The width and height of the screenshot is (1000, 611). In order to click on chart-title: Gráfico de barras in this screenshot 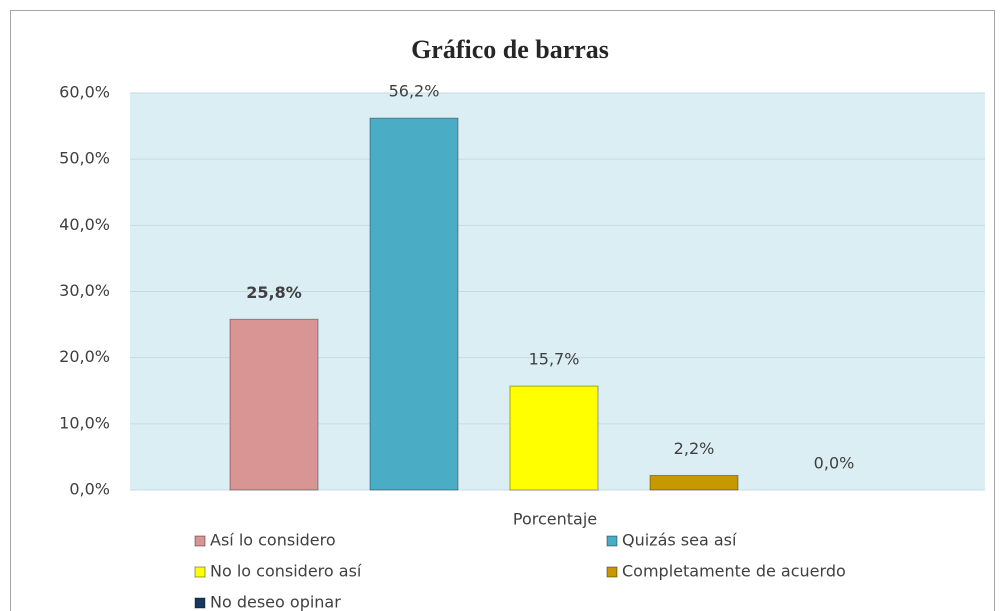, I will do `click(510, 49)`.